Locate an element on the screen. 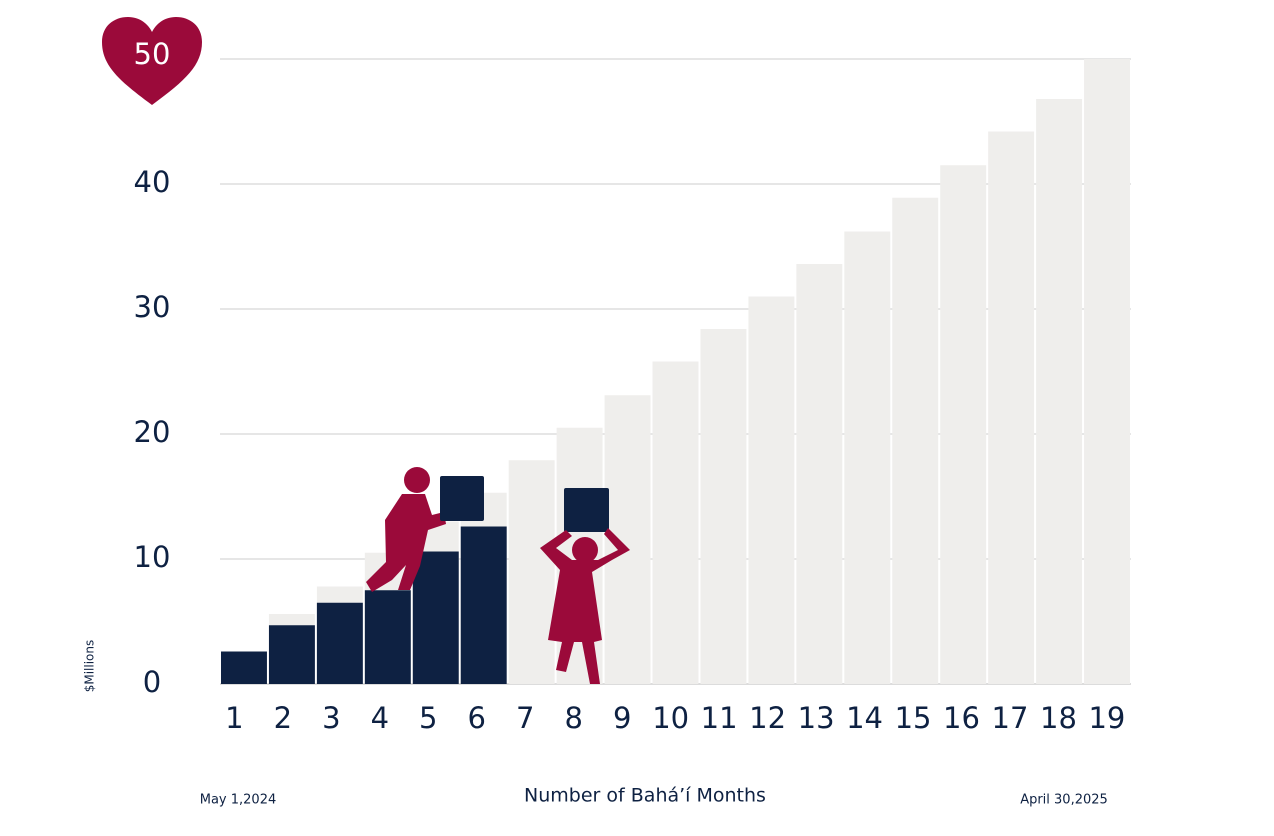  y-tick-label: 30 is located at coordinates (152, 307).